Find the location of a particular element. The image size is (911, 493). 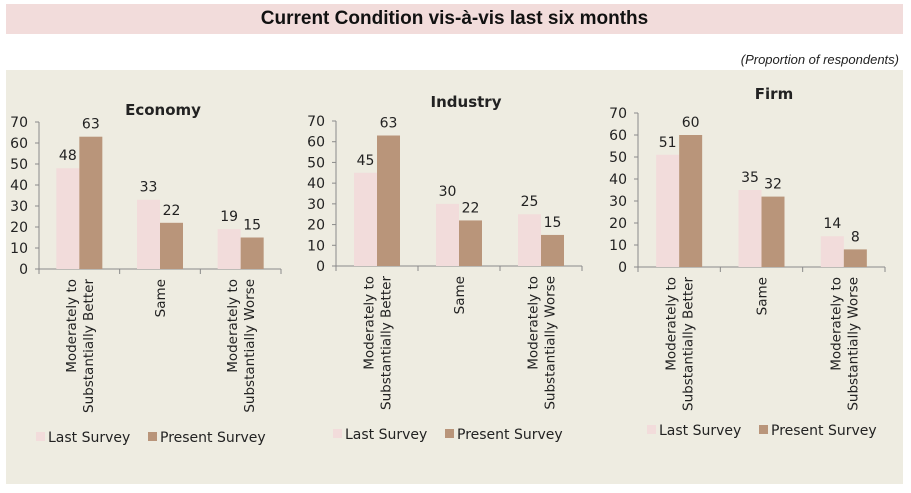

data-label: 25 is located at coordinates (530, 202).